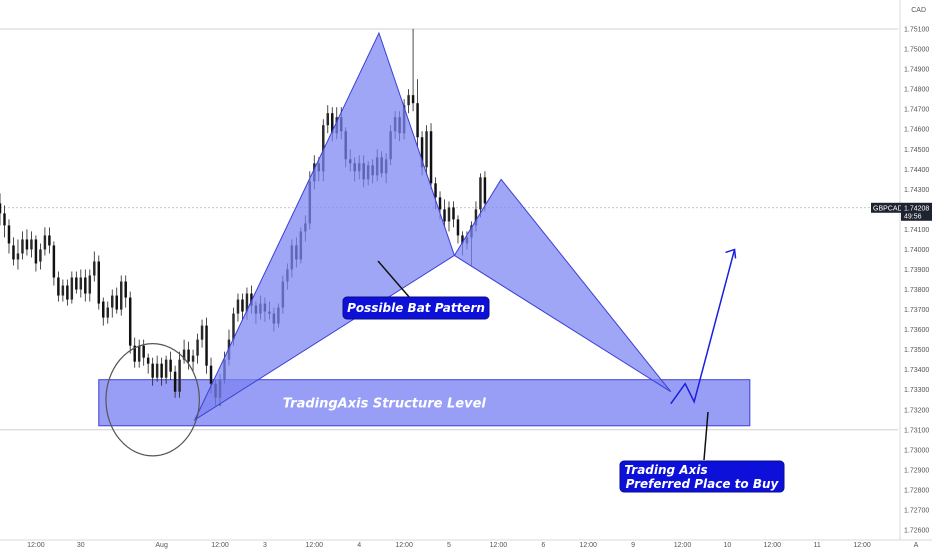  I want to click on currency-label: CAD, so click(918, 10).